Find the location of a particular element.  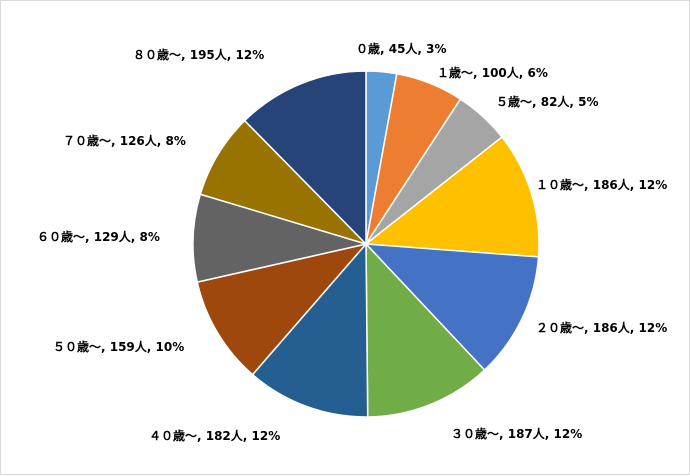

data-label-1: ０歳, 45人, 3% is located at coordinates (401, 48).